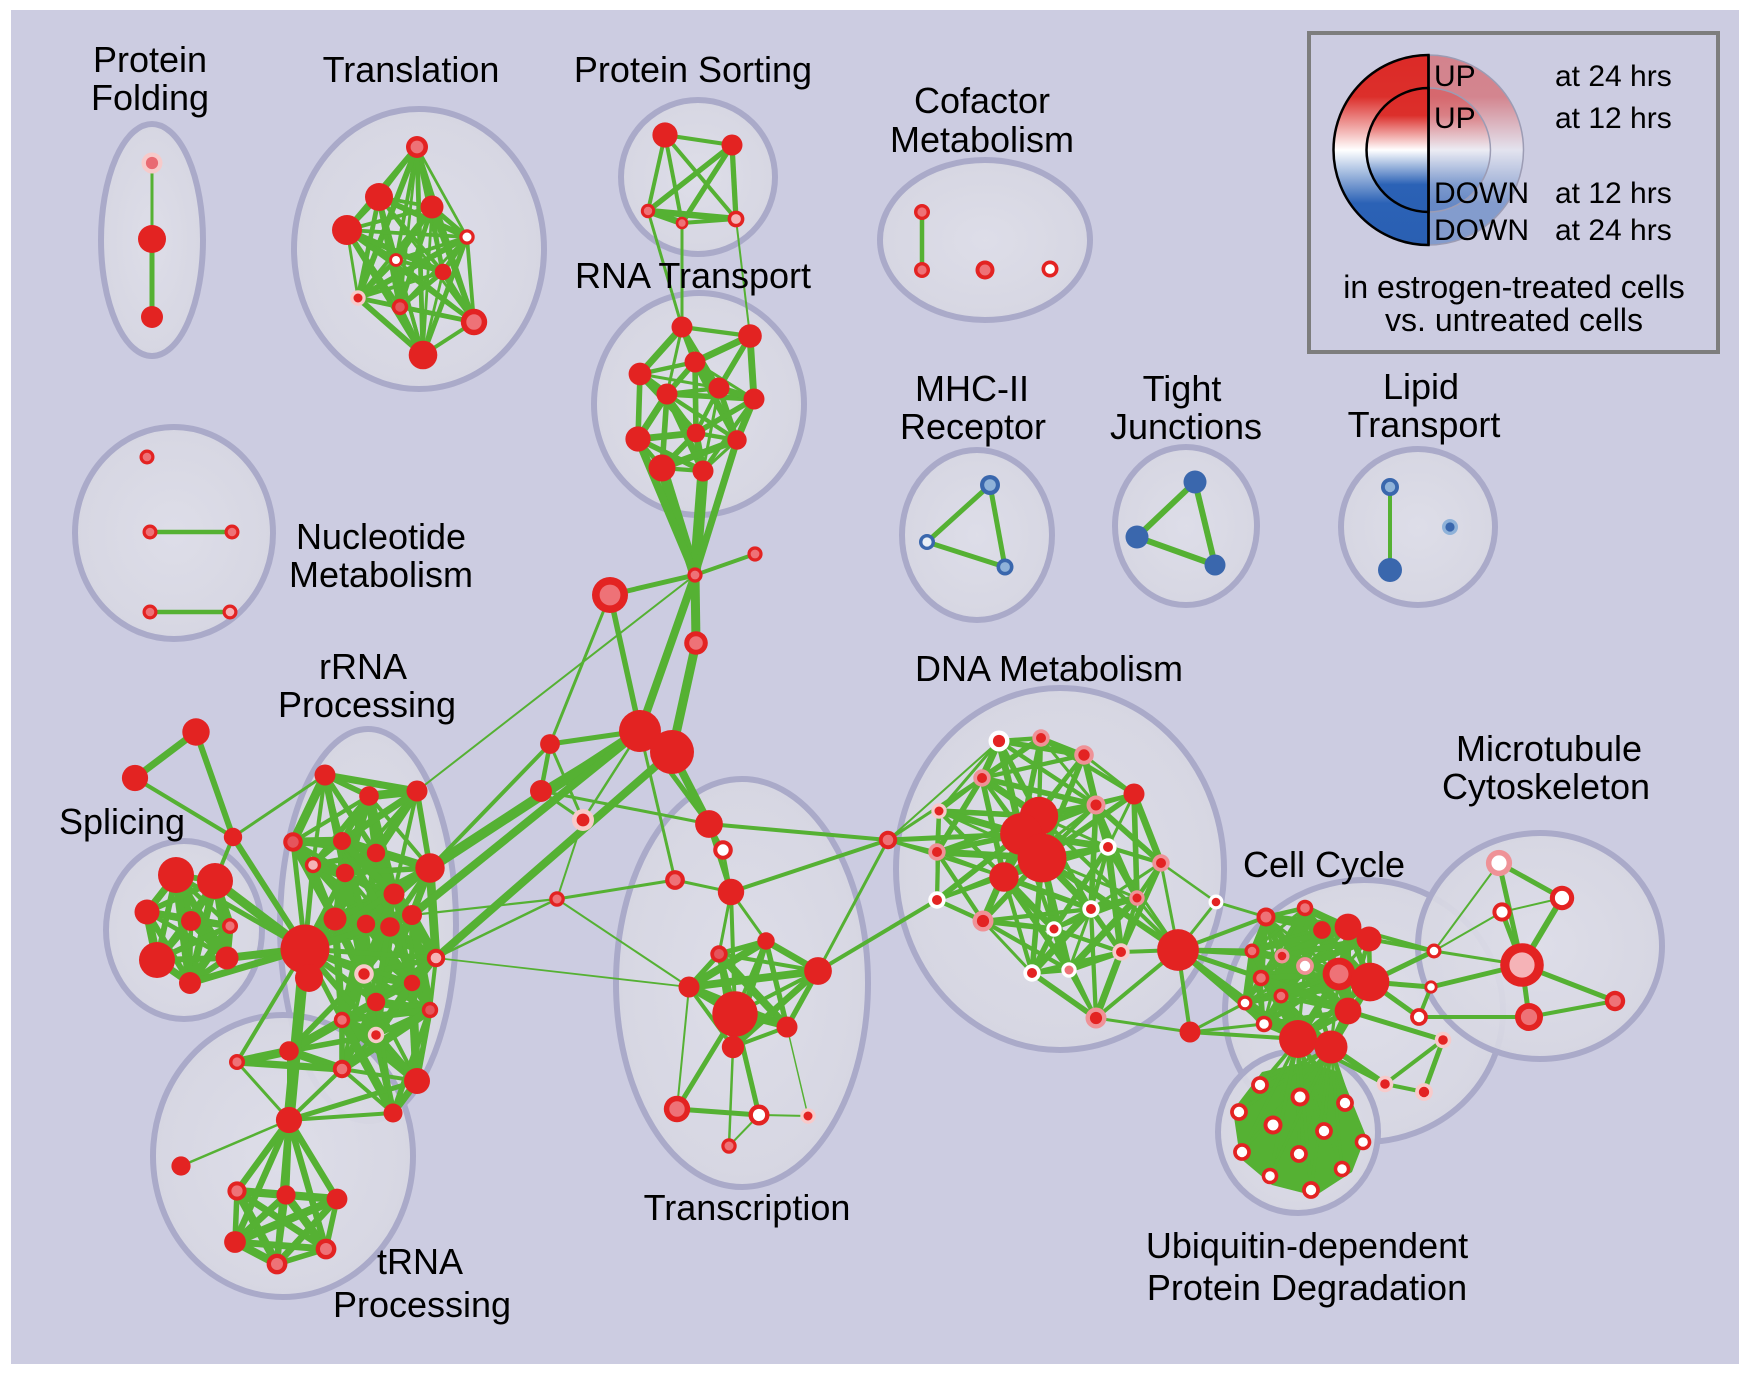 The width and height of the screenshot is (1750, 1381). Describe the element at coordinates (973, 426) in the screenshot. I see `svg-text: Receptor` at that location.